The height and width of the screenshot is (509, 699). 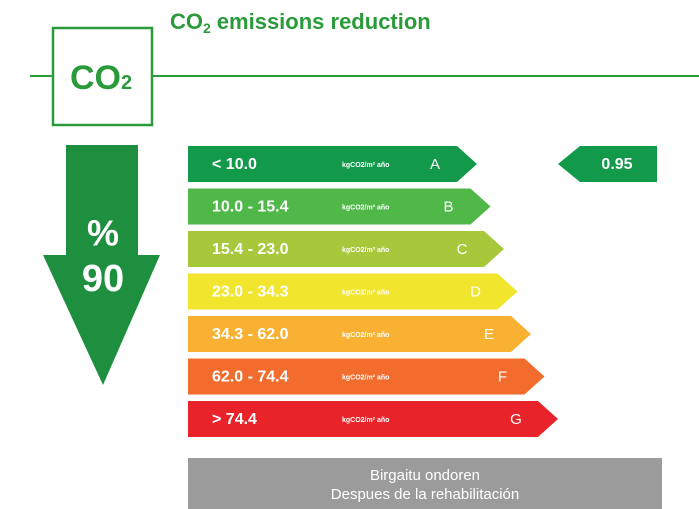 What do you see at coordinates (186, 21) in the screenshot?
I see `title-main: CO` at bounding box center [186, 21].